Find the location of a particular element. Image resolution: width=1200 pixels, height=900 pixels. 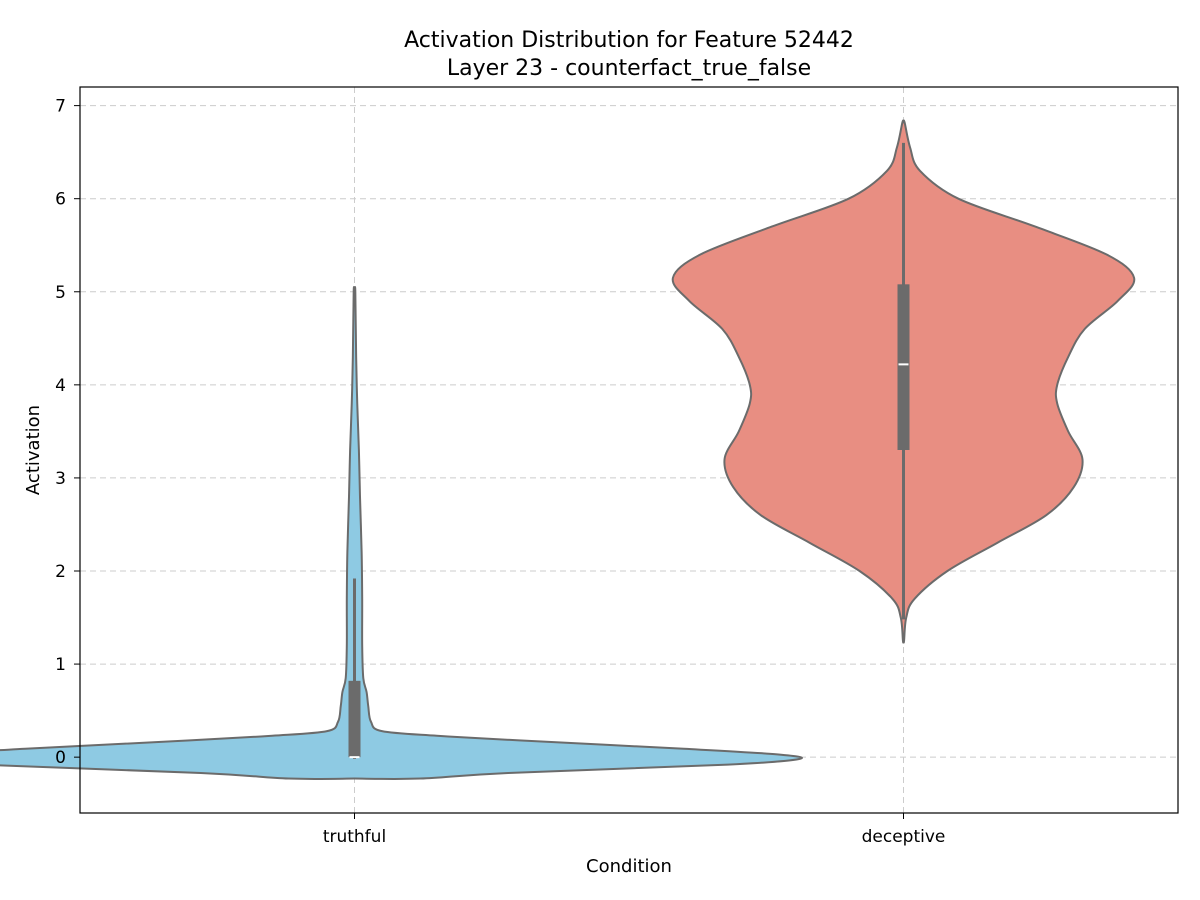

y-tick-label: 7 is located at coordinates (60, 107).